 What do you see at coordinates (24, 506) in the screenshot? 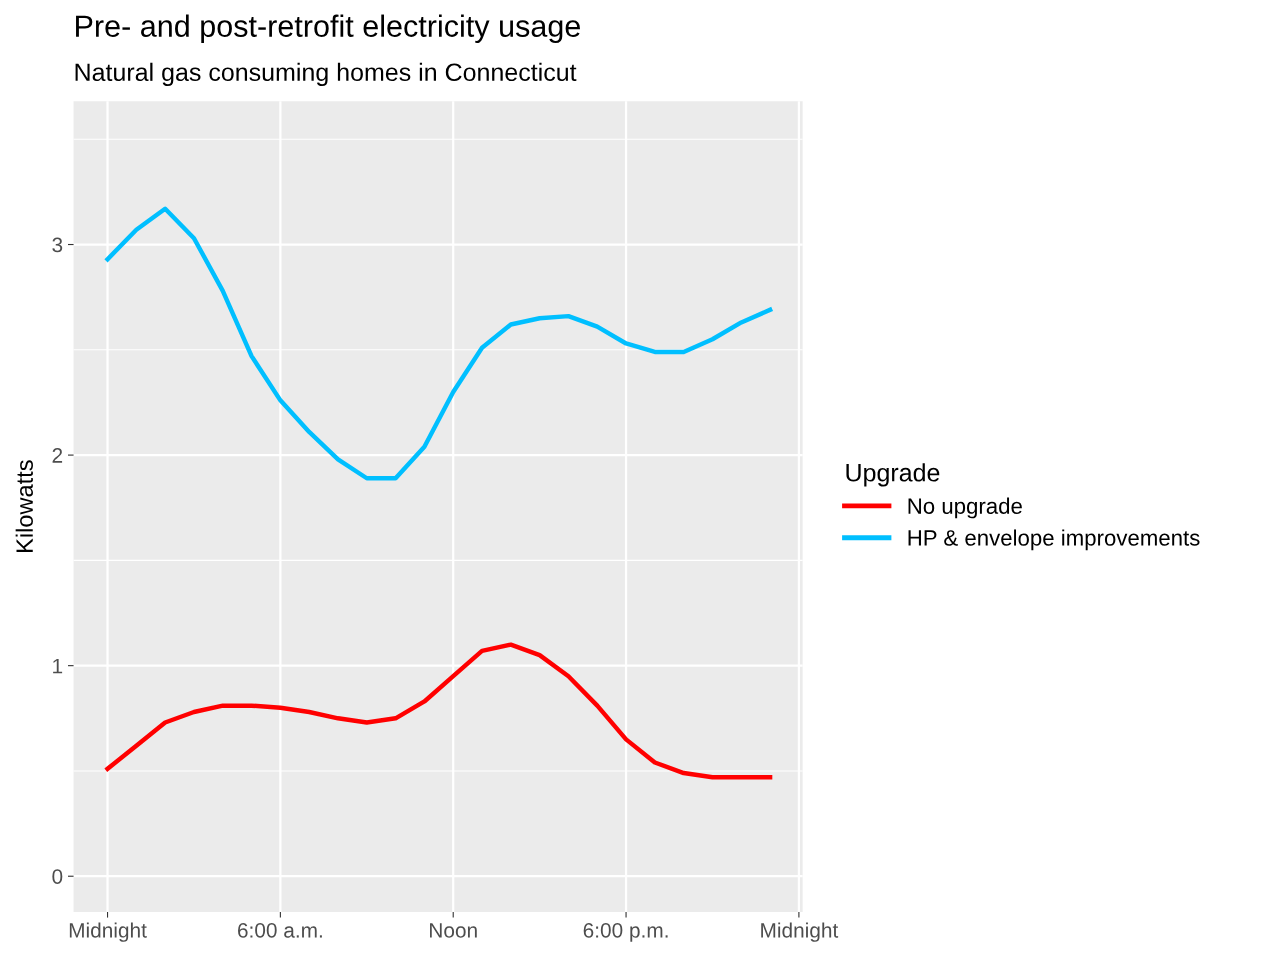
I see `y-axis-title: Kilowatts` at bounding box center [24, 506].